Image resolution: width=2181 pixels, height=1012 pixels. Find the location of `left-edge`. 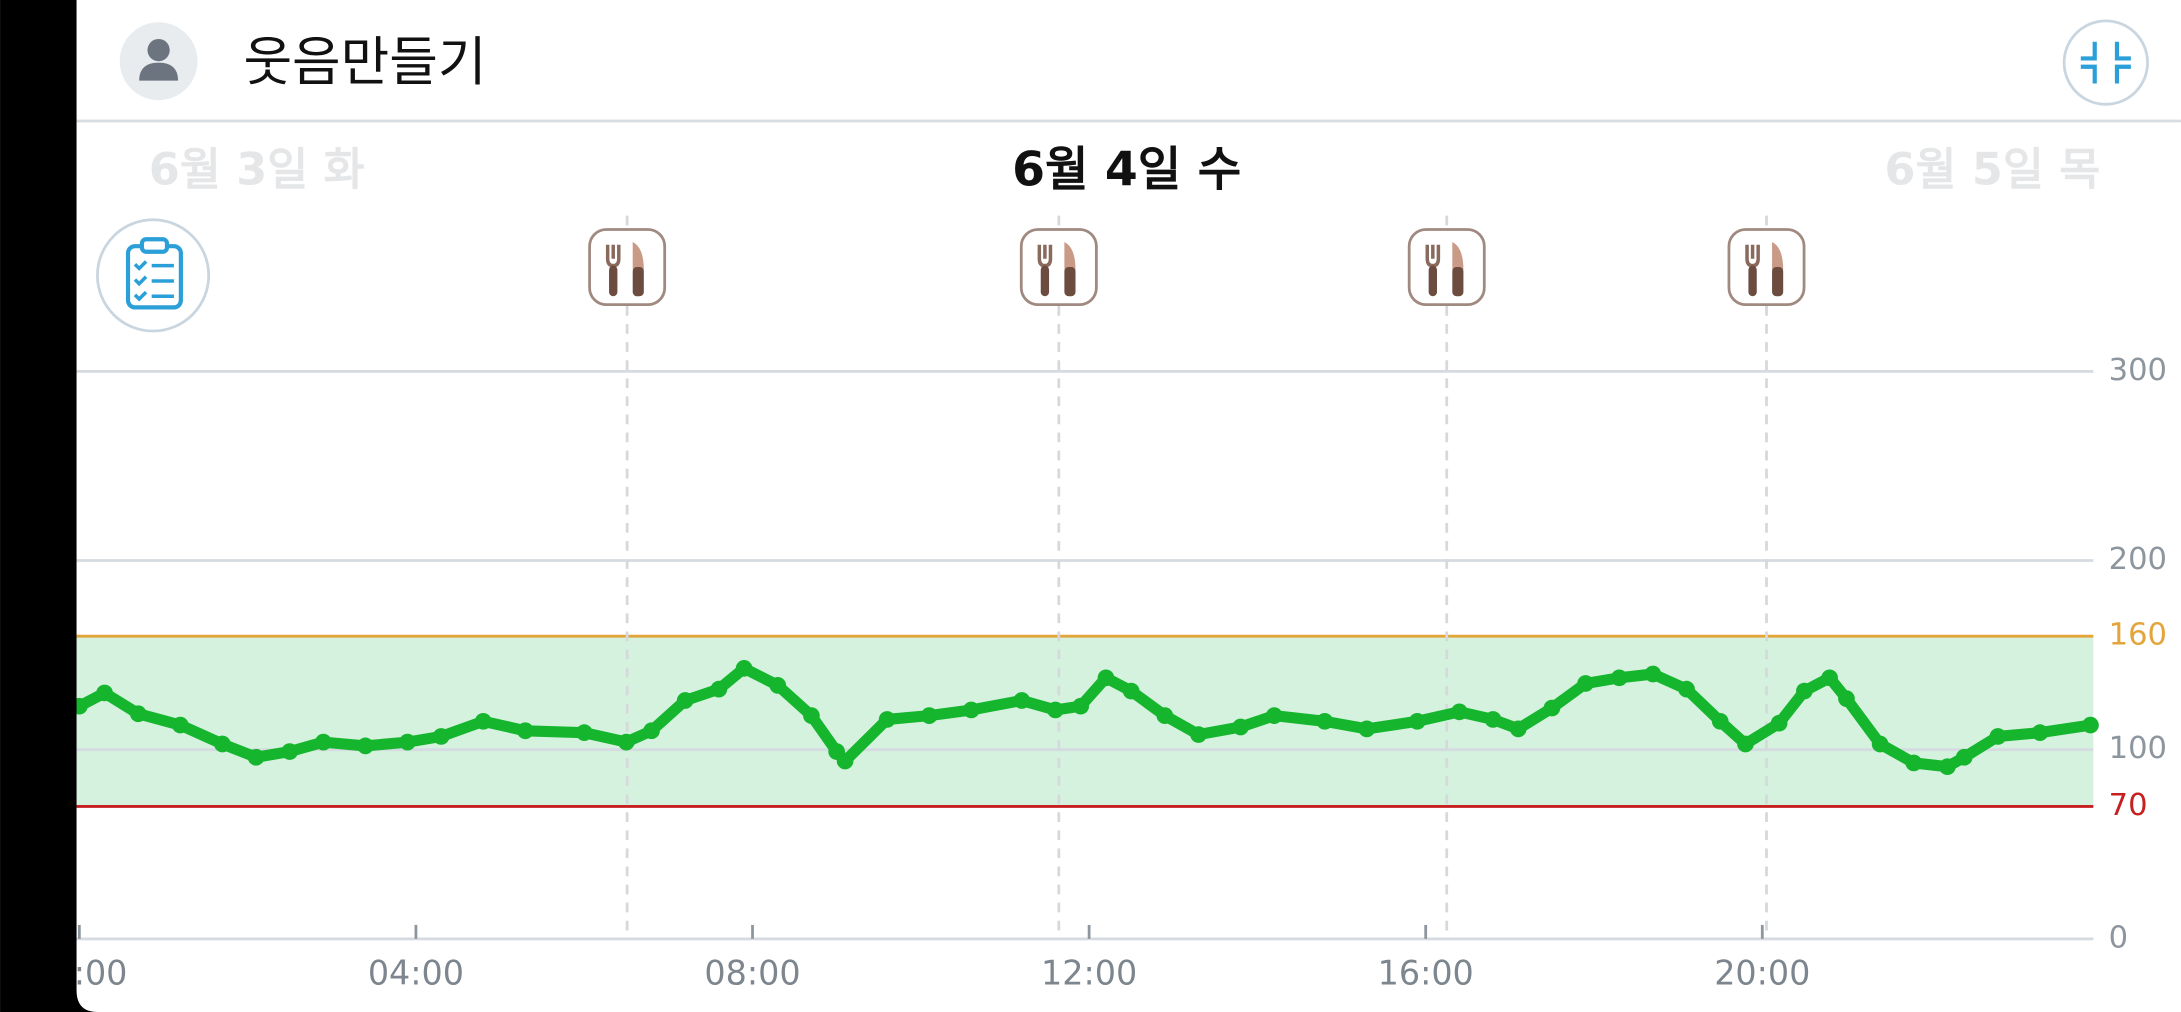

left-edge is located at coordinates (49, 506).